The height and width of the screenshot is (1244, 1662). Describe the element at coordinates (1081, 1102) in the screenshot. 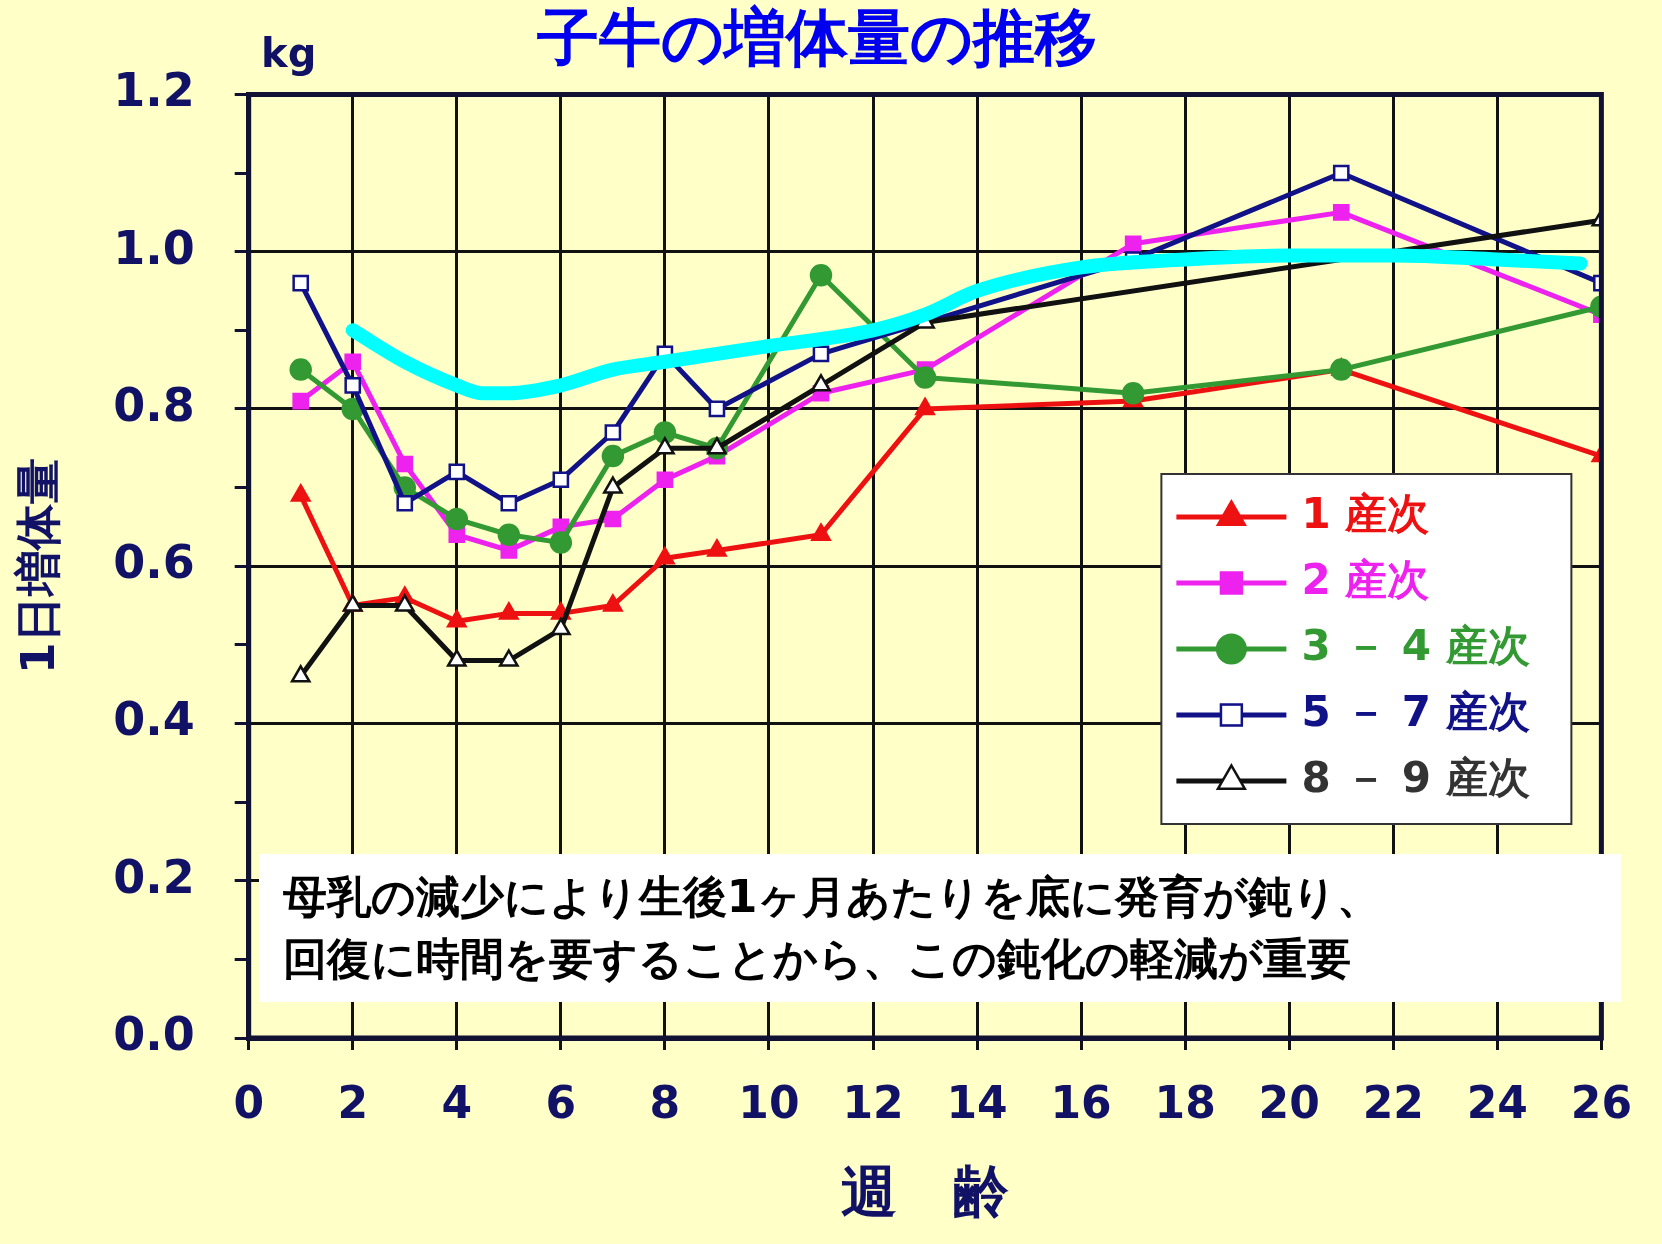

I see `x-tick-label: 16` at that location.